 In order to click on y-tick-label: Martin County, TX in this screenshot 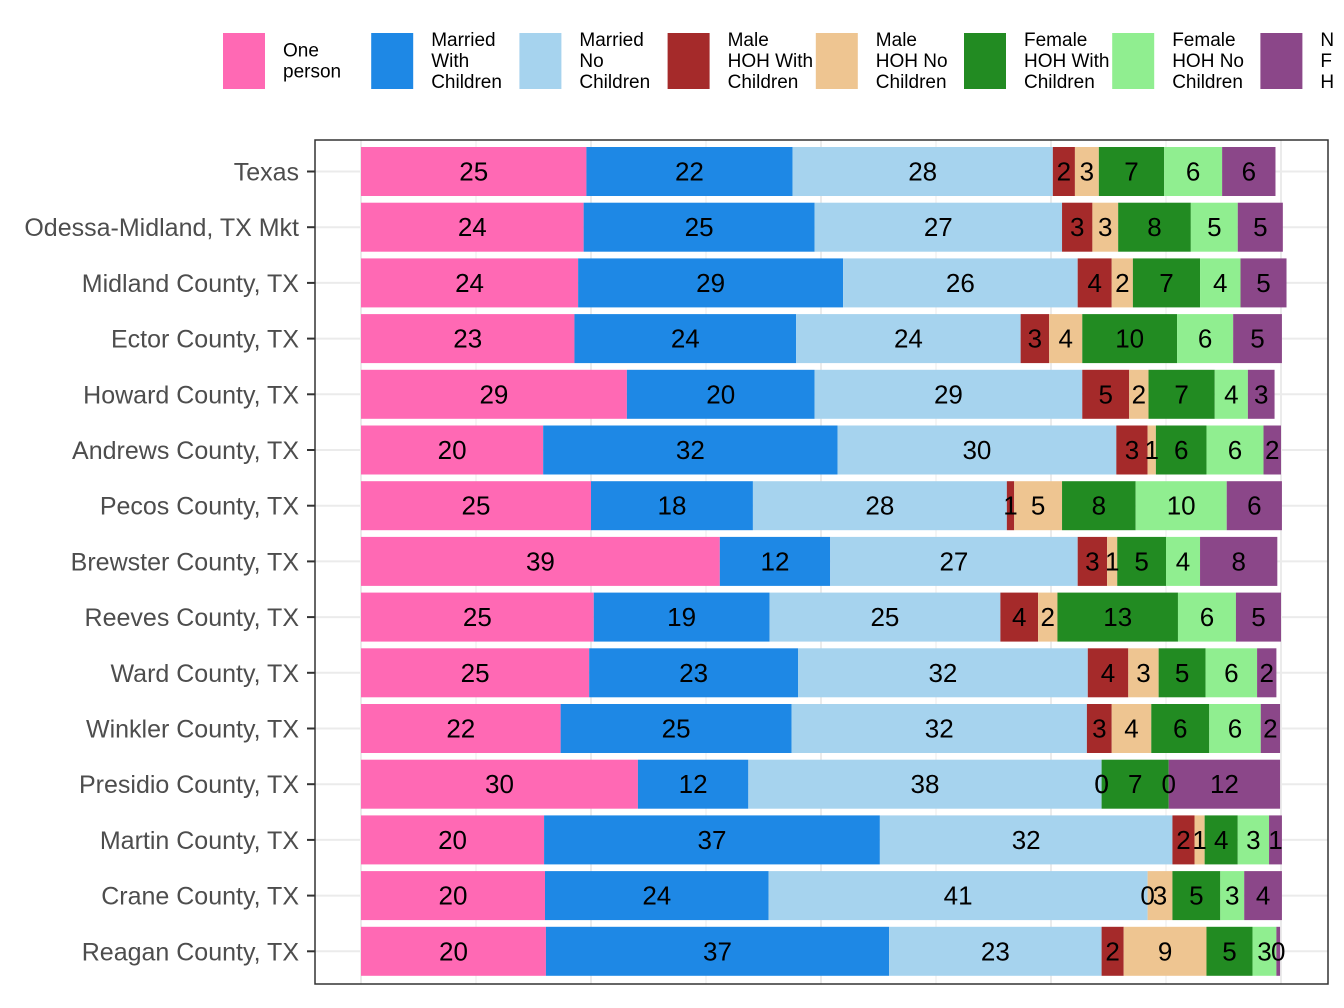, I will do `click(199, 841)`.